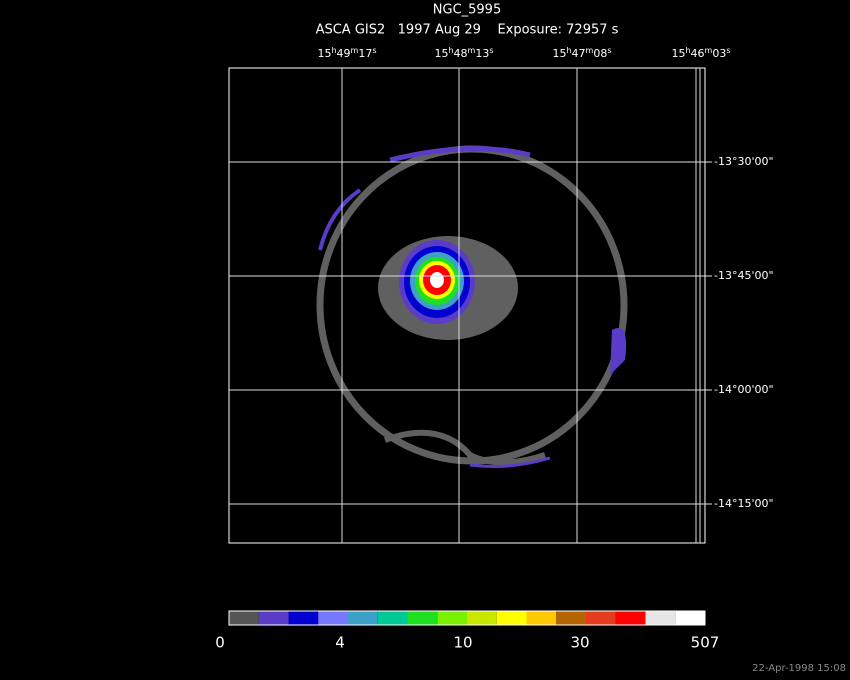 This screenshot has width=850, height=680. I want to click on colorbar-label: 0, so click(220, 643).